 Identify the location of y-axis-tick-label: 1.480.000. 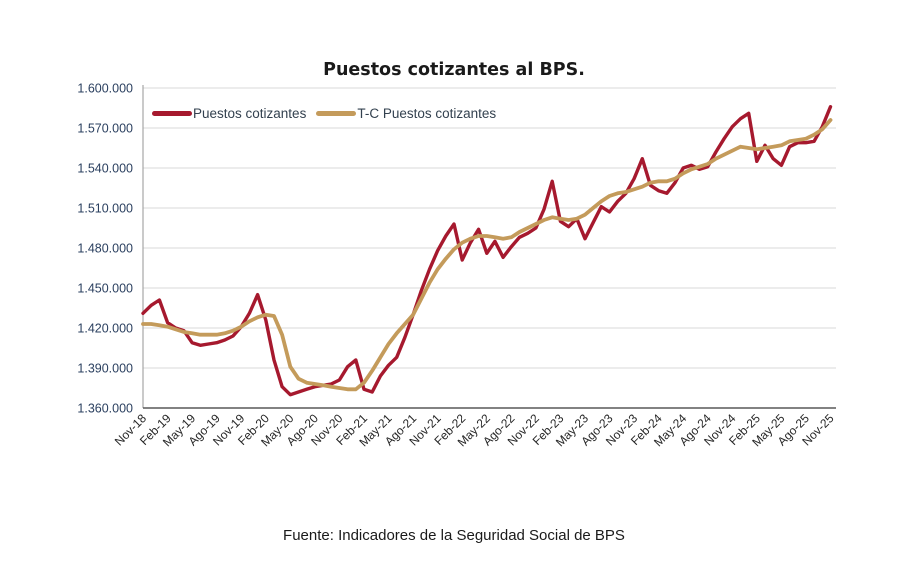
(105, 249).